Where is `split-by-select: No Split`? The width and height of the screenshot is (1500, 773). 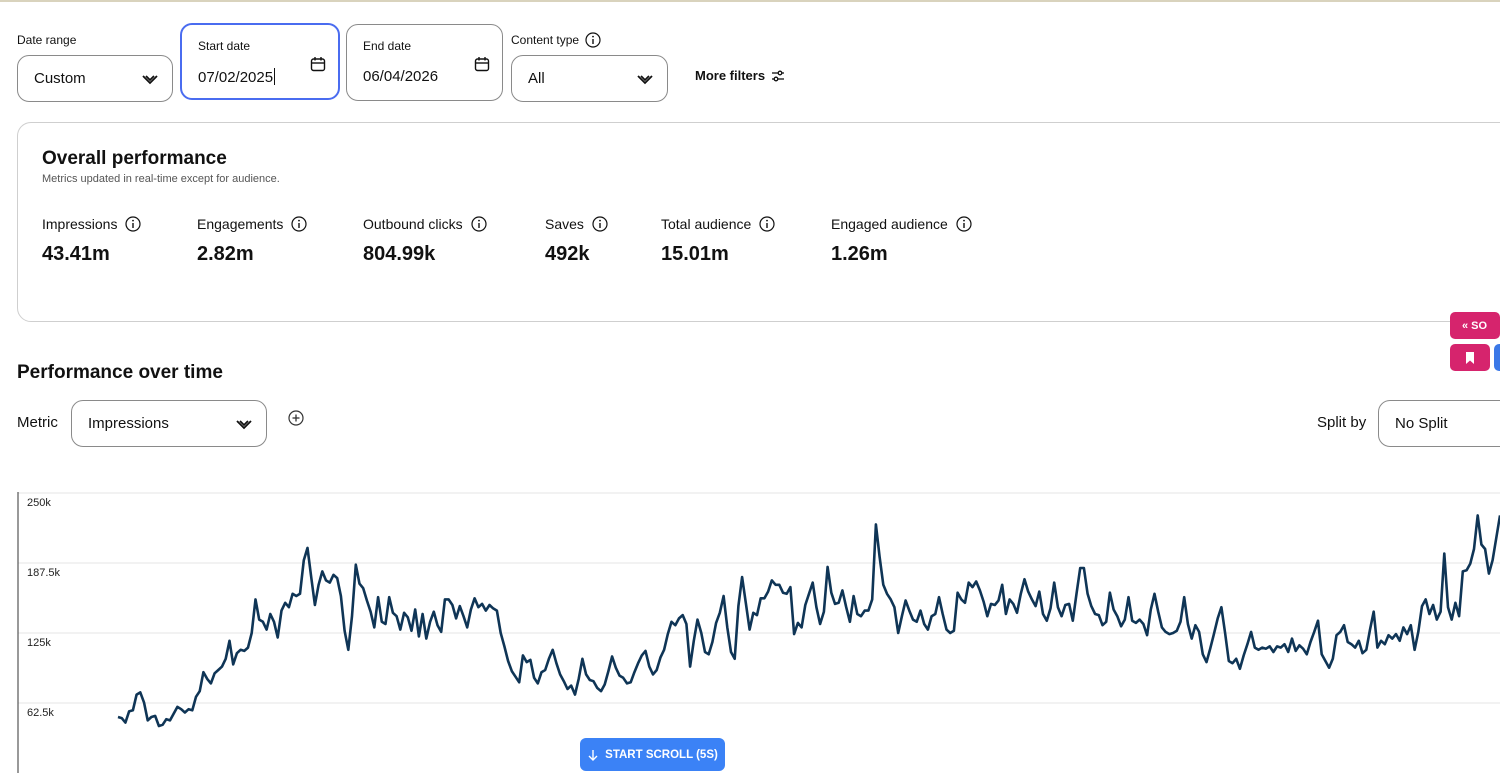 split-by-select: No Split is located at coordinates (1439, 423).